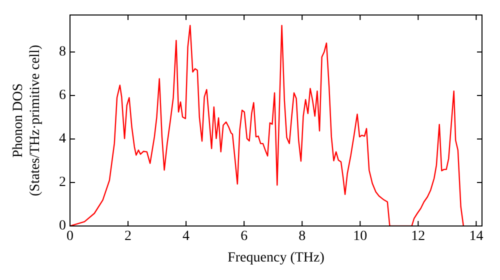  I want to click on x-tick-label: 10, so click(360, 236).